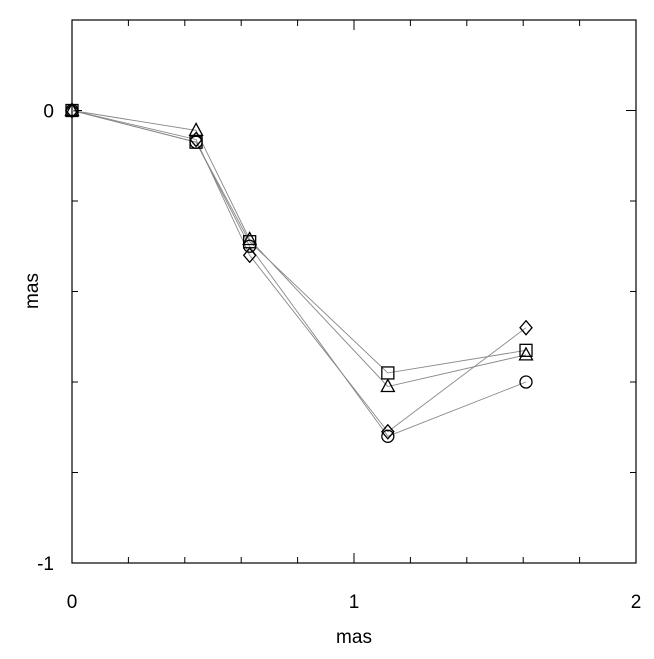 This screenshot has height=659, width=654. I want to click on x-axis-label: mas, so click(354, 637).